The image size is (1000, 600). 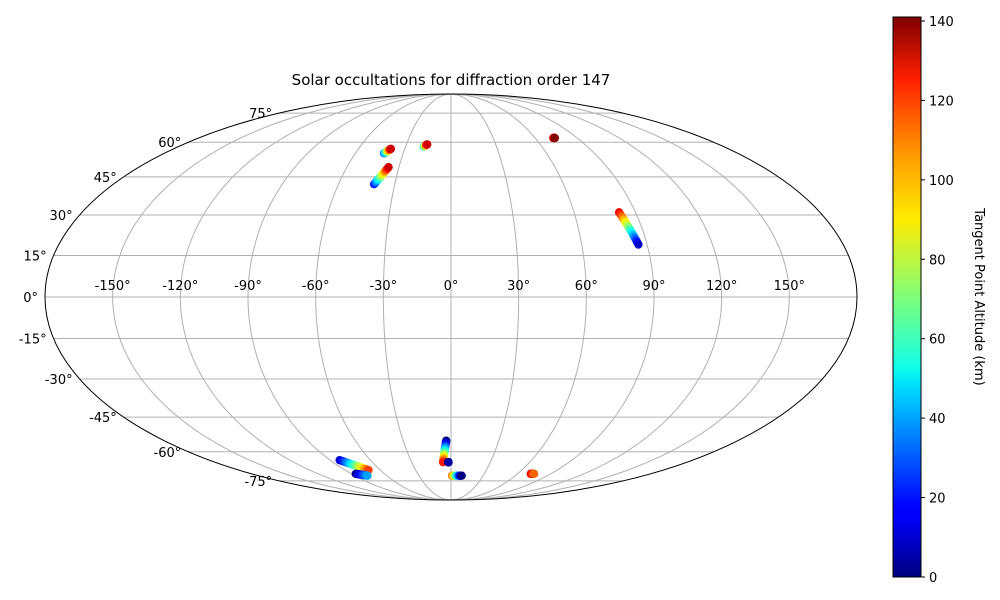 I want to click on colorbar-gradient, so click(x=907, y=297).